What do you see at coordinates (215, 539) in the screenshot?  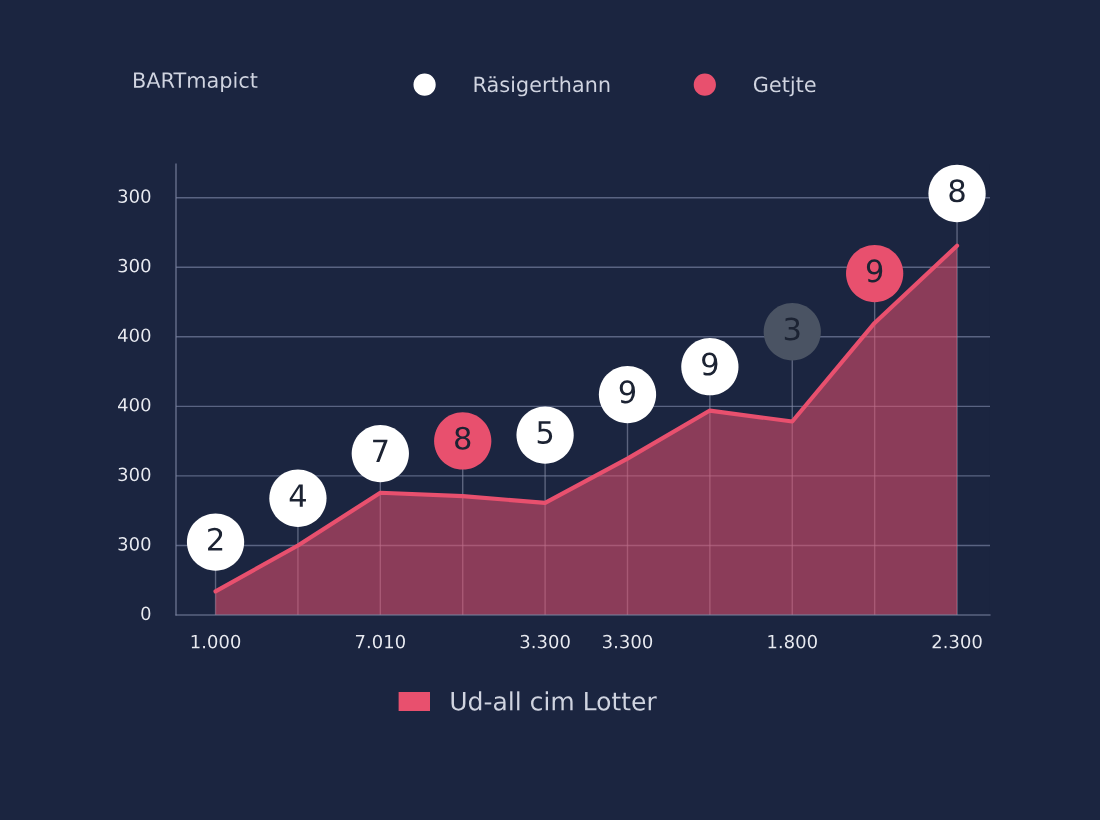 I see `annotation: 2` at bounding box center [215, 539].